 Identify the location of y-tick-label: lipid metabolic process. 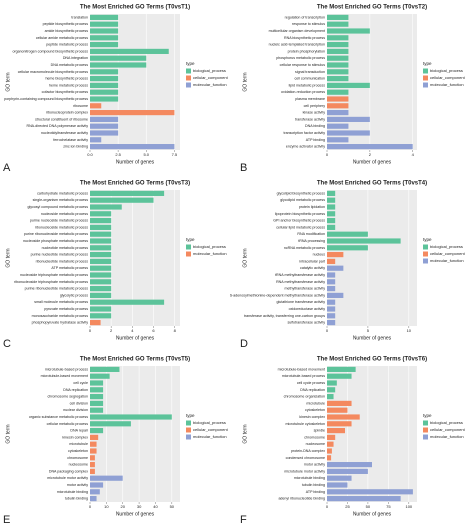
(307, 85).